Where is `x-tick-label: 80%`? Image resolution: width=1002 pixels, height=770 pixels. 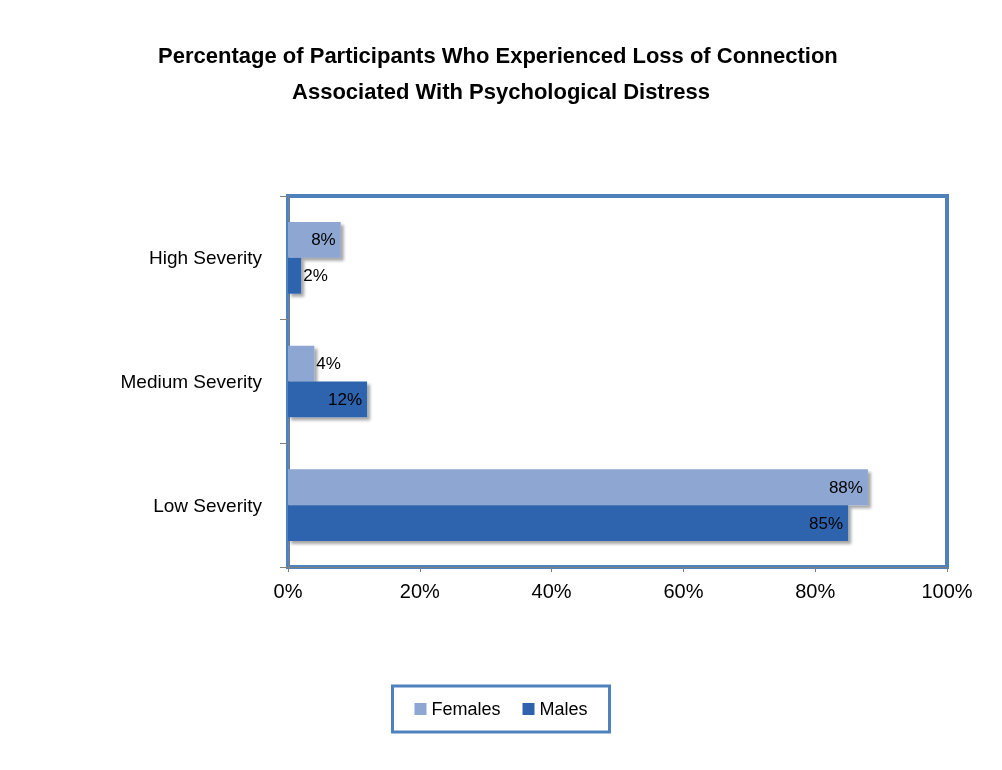 x-tick-label: 80% is located at coordinates (815, 591).